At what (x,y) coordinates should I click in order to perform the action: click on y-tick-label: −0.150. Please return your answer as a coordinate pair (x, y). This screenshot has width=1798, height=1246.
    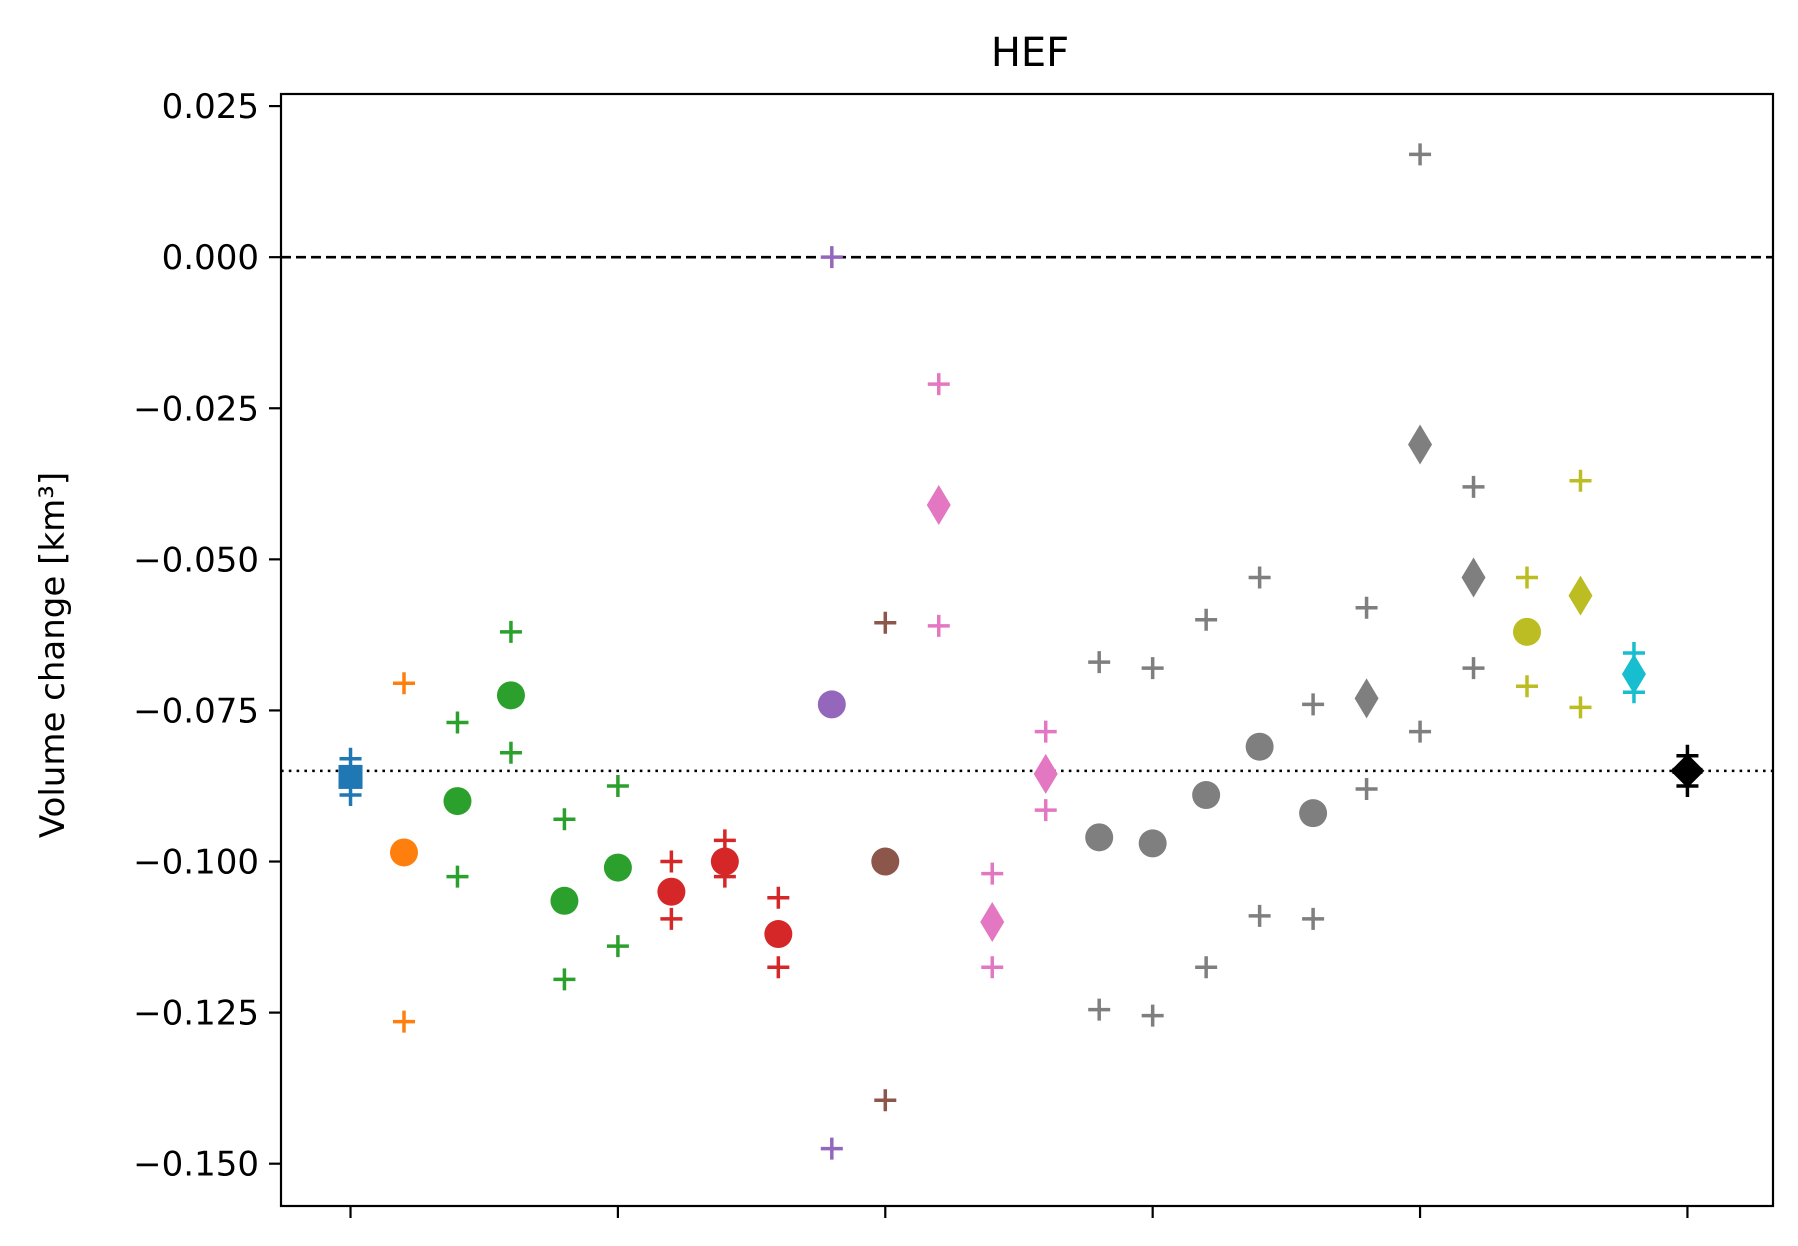
    Looking at the image, I should click on (196, 1165).